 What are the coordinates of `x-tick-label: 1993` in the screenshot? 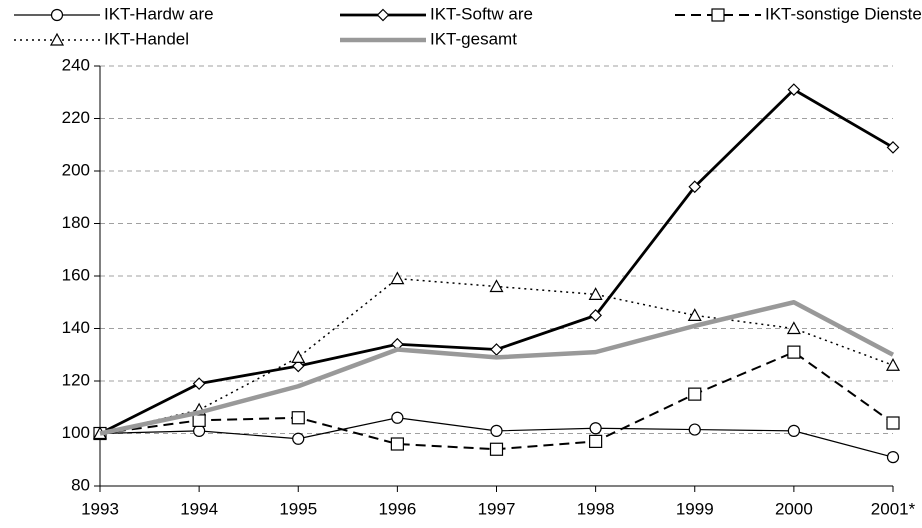 It's located at (100, 508).